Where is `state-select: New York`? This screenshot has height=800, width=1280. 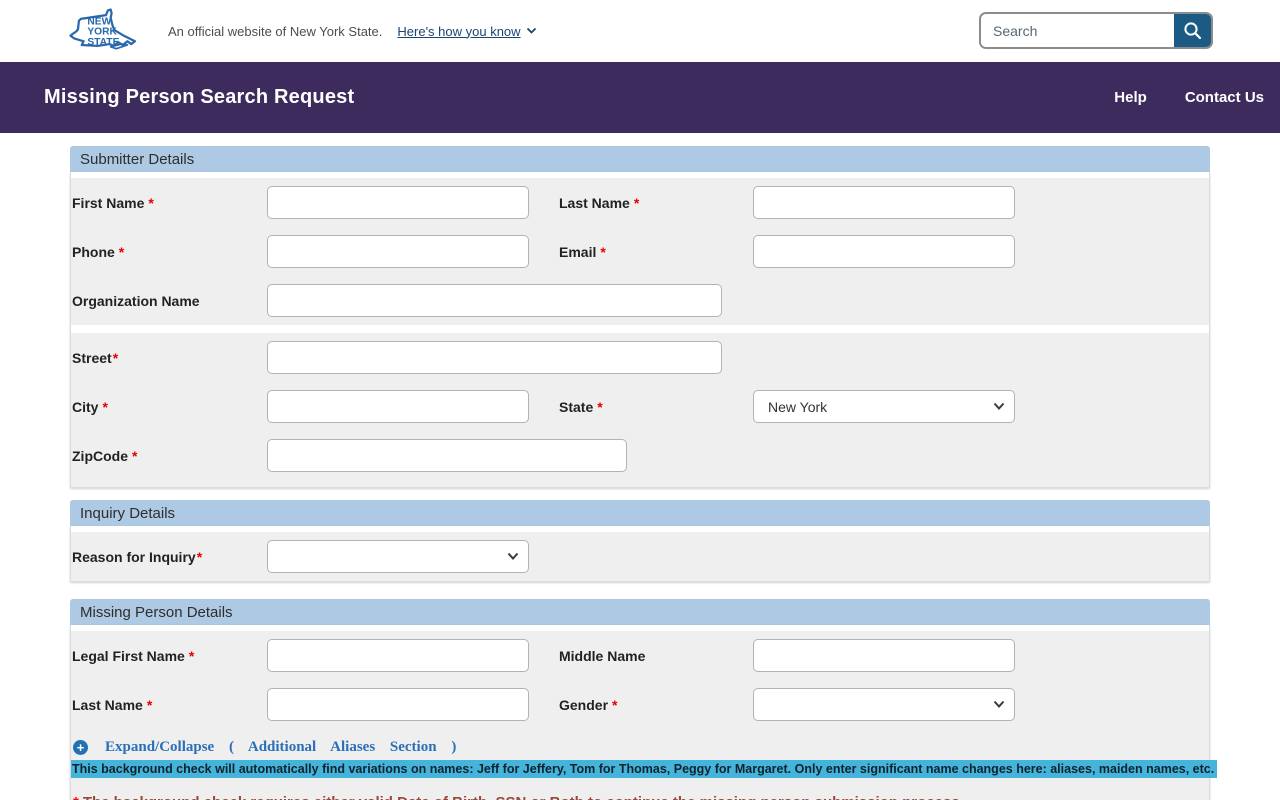
state-select: New York is located at coordinates (884, 406).